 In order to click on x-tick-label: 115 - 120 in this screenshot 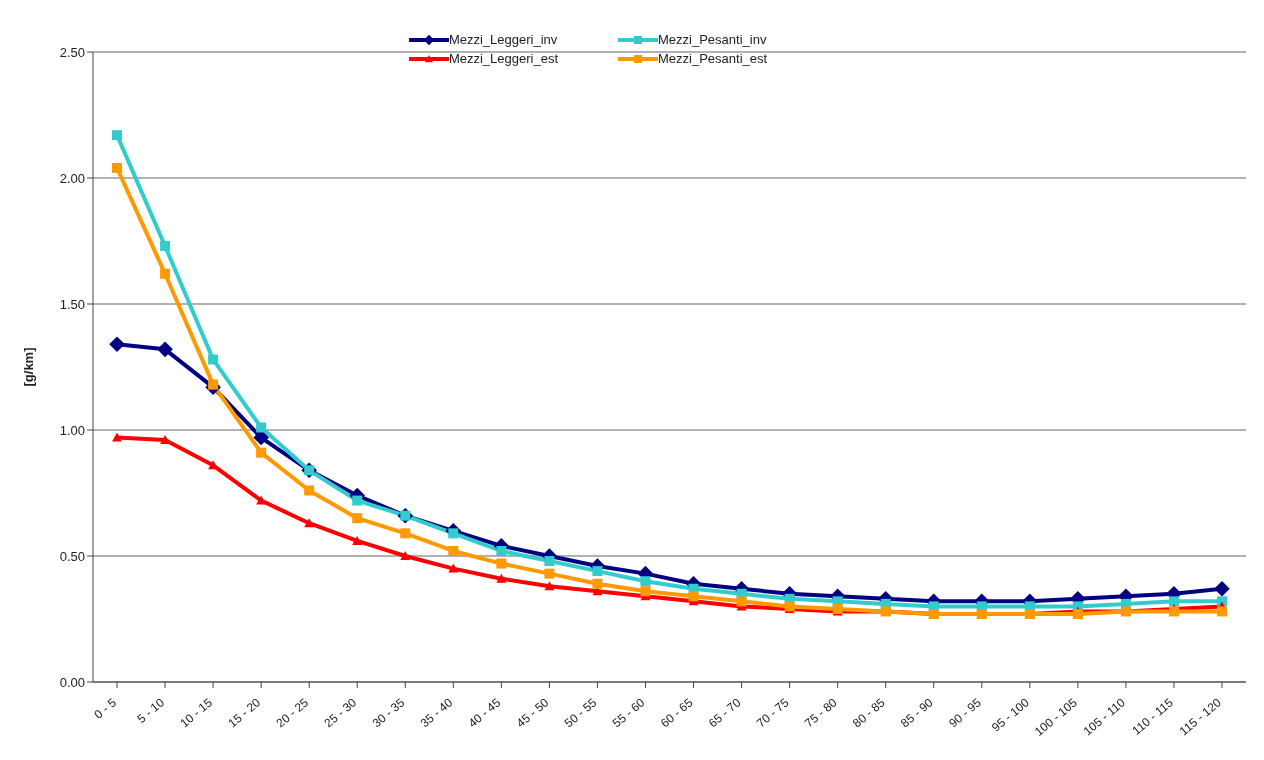, I will do `click(1200, 717)`.